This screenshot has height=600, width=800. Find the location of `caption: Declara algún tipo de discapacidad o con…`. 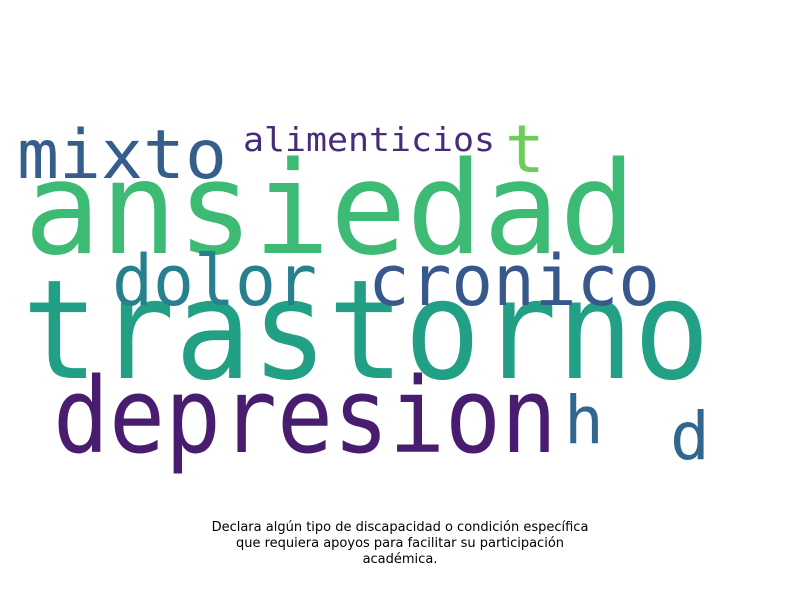

caption: Declara algún tipo de discapacidad o con… is located at coordinates (400, 544).